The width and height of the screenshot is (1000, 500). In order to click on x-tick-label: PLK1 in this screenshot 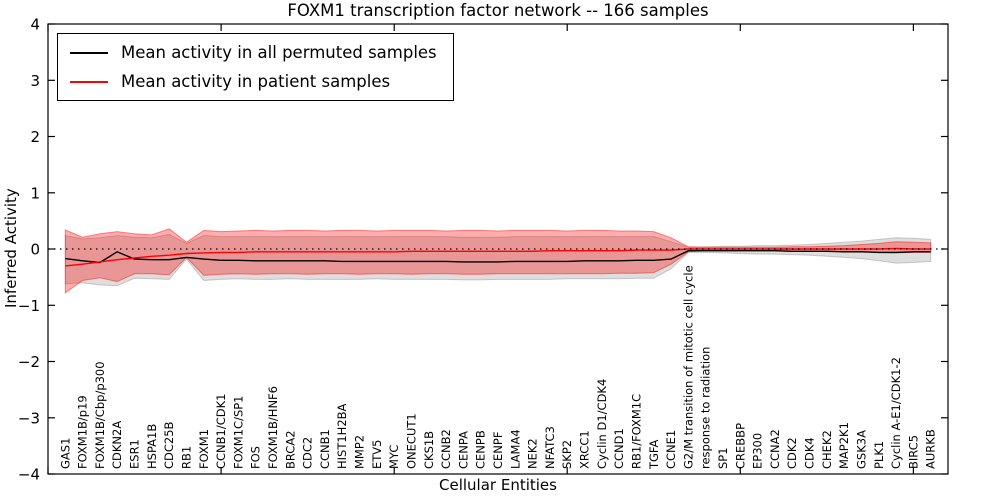, I will do `click(879, 455)`.